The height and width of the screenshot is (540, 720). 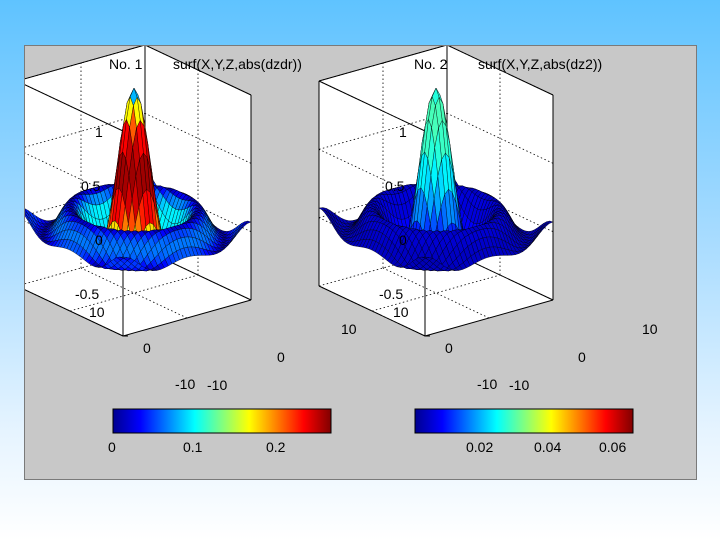 What do you see at coordinates (193, 447) in the screenshot?
I see `plot1-colorbar-tick: 0.1` at bounding box center [193, 447].